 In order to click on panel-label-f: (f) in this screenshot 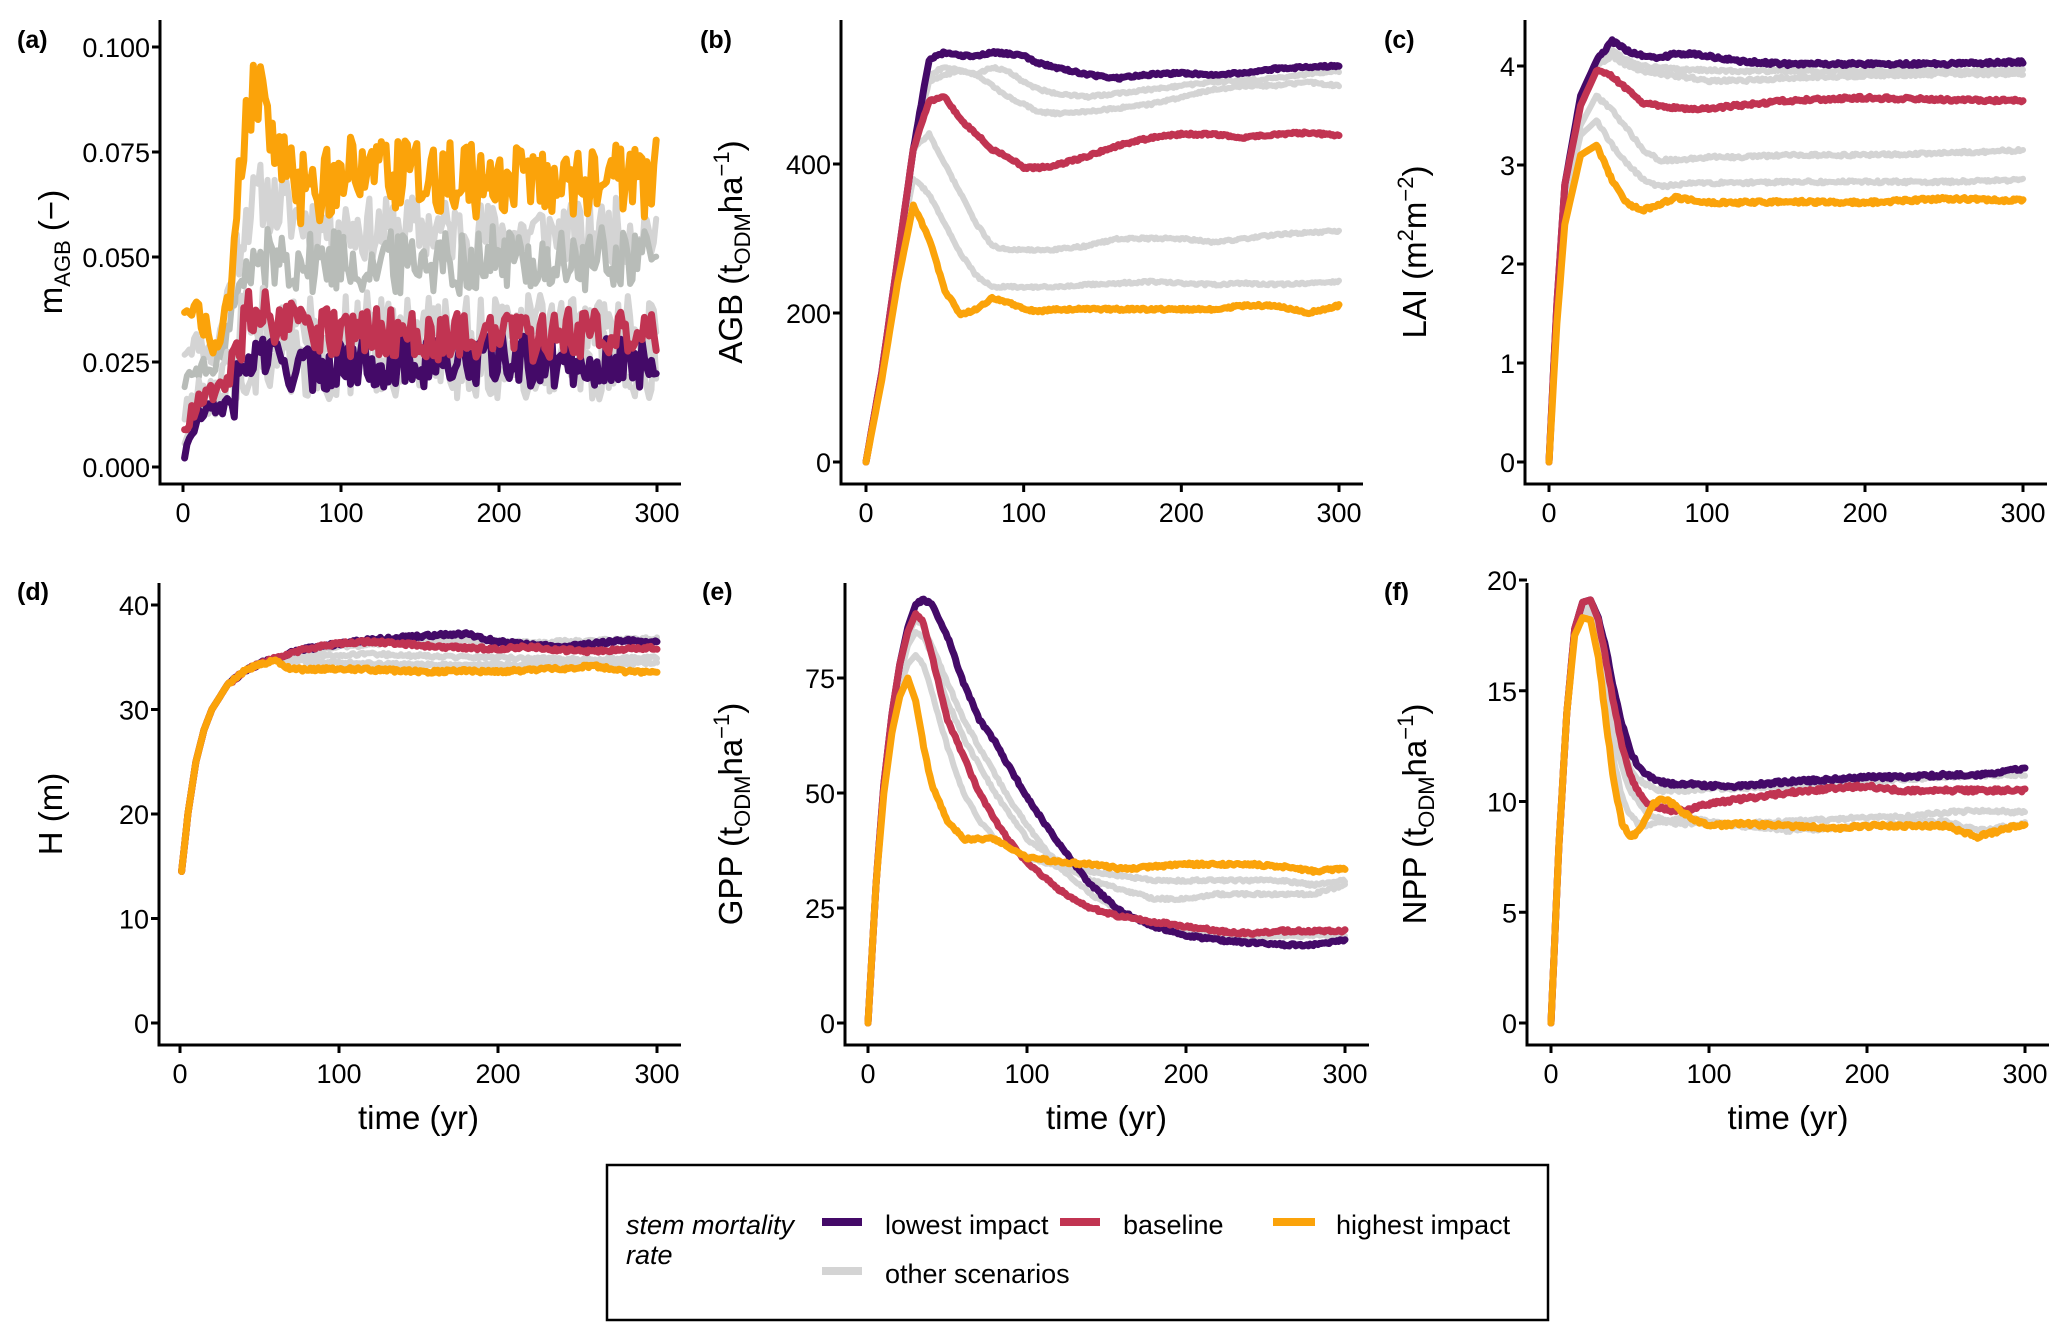, I will do `click(1396, 592)`.